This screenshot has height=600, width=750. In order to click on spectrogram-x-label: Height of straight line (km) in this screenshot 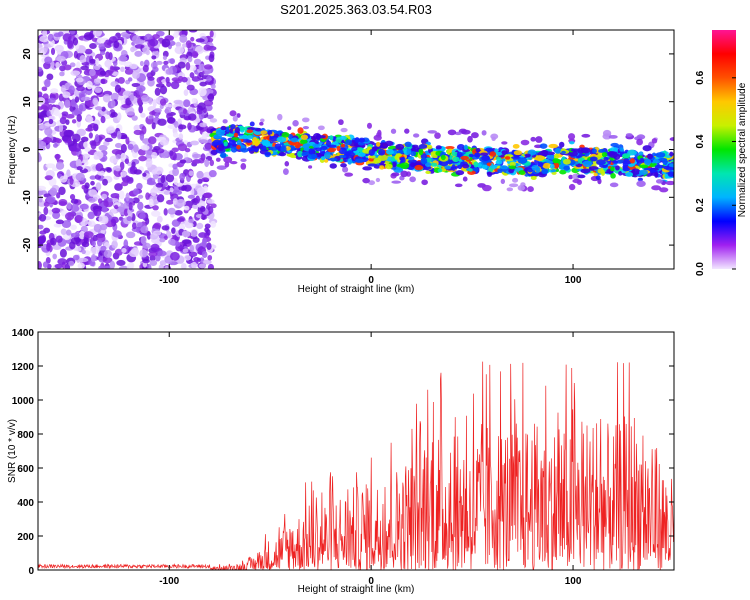, I will do `click(356, 289)`.